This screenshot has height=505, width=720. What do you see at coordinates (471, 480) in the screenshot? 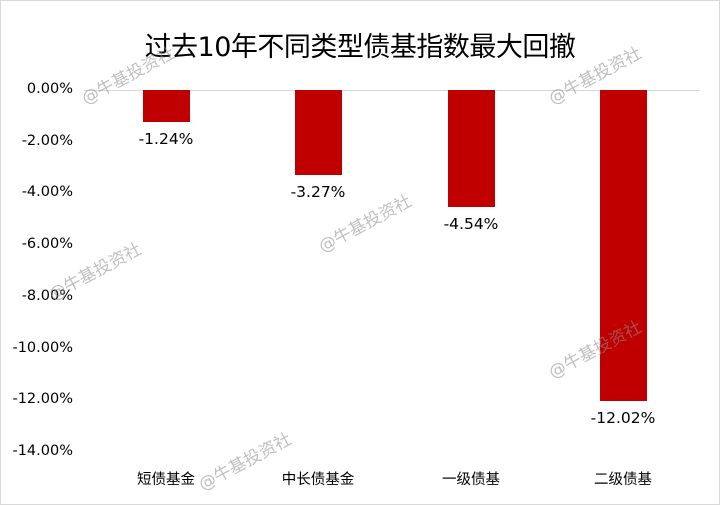
I see `x-tick-label: 一级债基` at bounding box center [471, 480].